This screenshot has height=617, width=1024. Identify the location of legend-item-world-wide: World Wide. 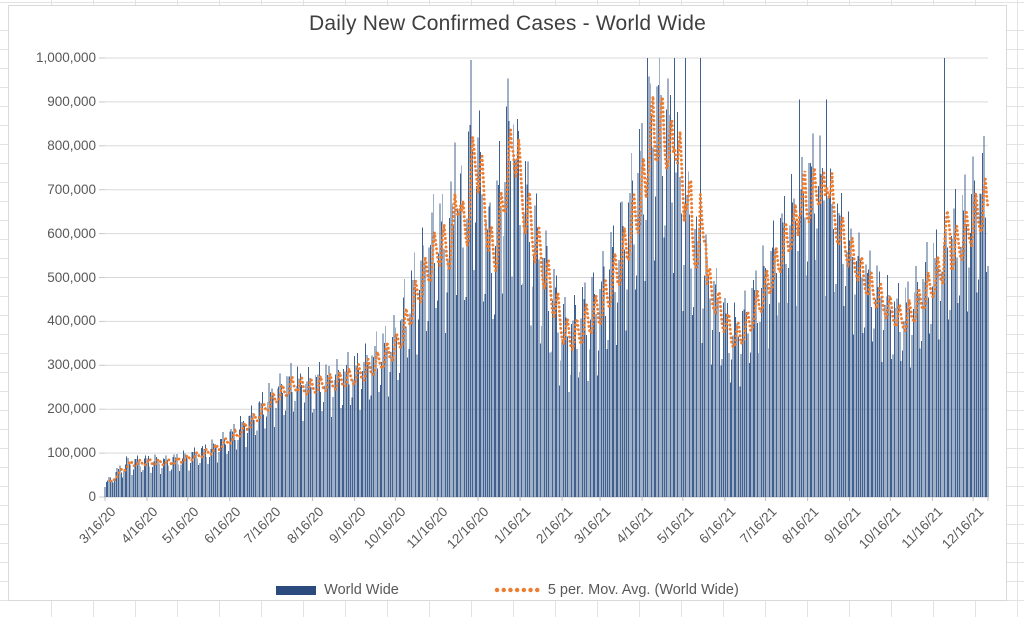
(337, 590).